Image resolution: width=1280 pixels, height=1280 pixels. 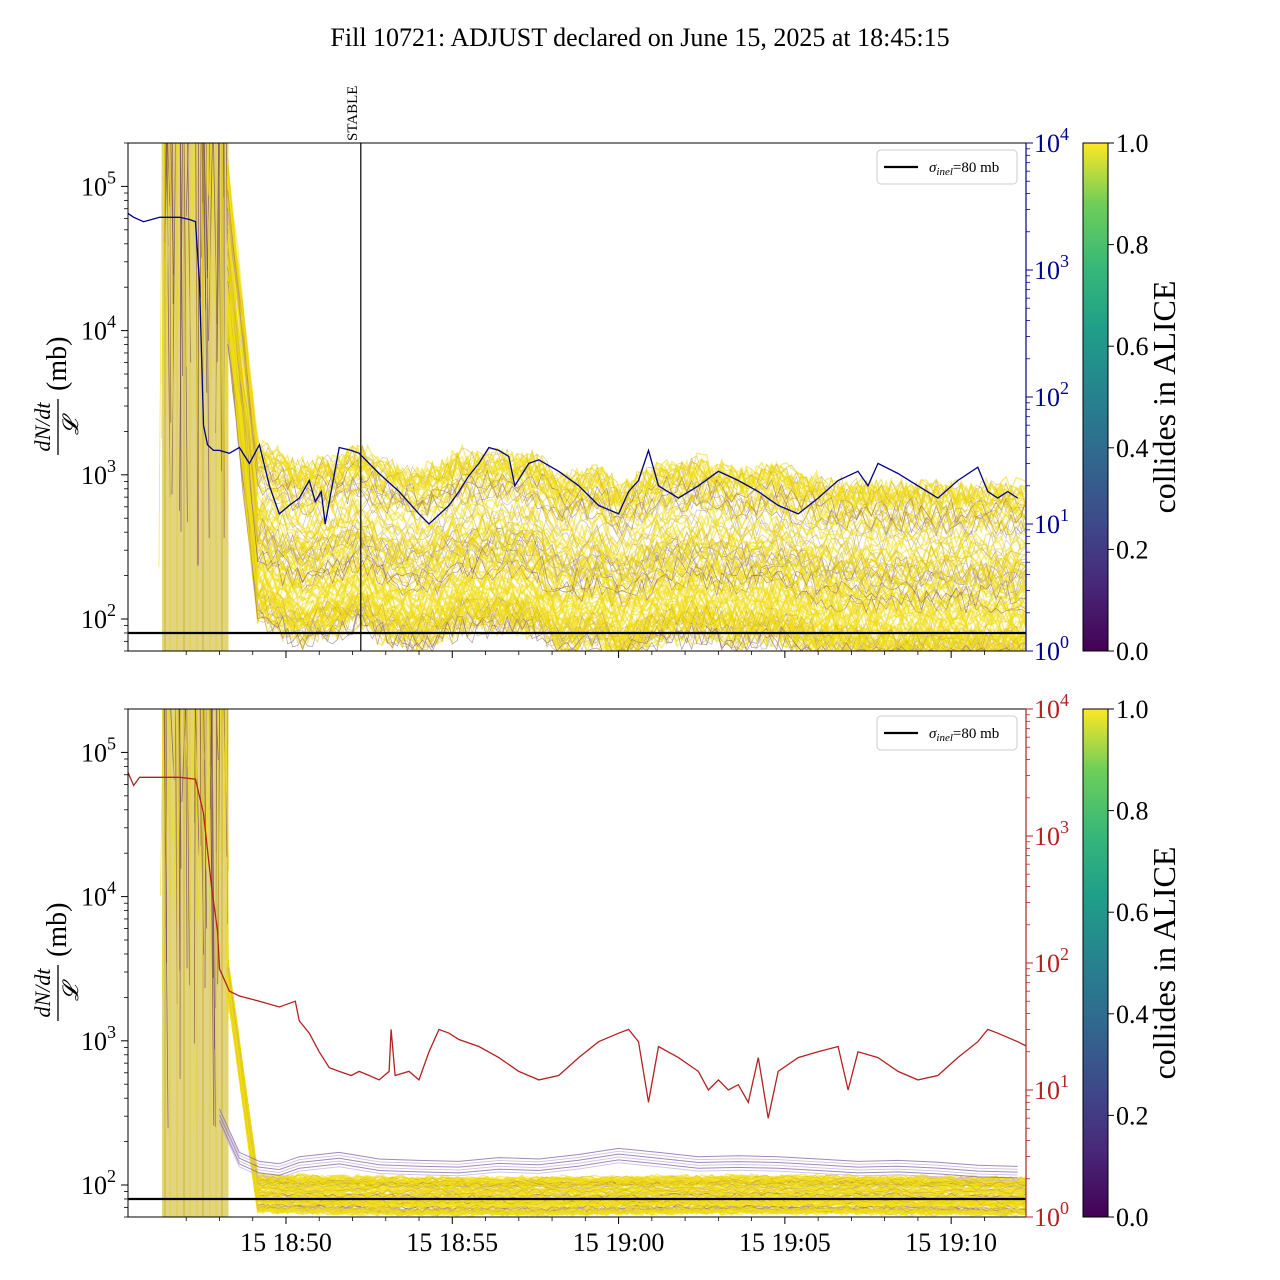 I want to click on top-ylabel-numerator: dN/dt, so click(x=42, y=427).